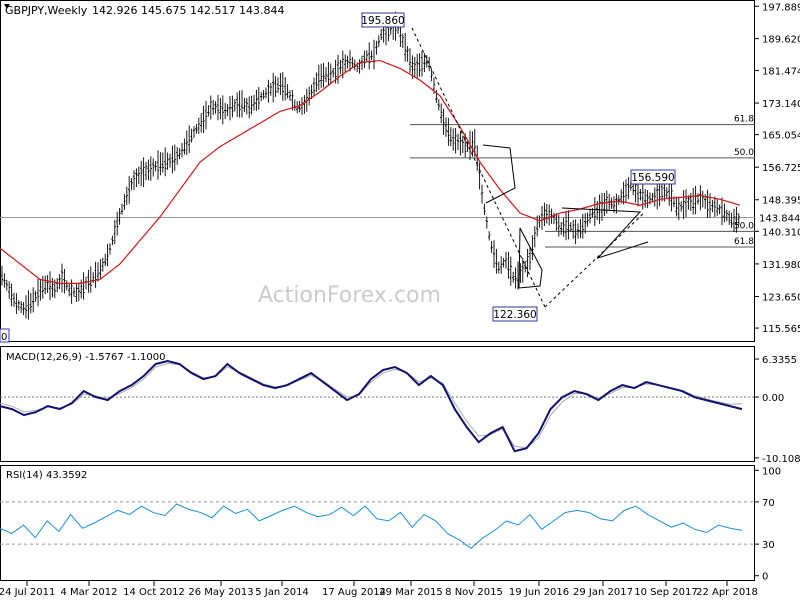  I want to click on dashed-trendline-up, so click(595, 259).